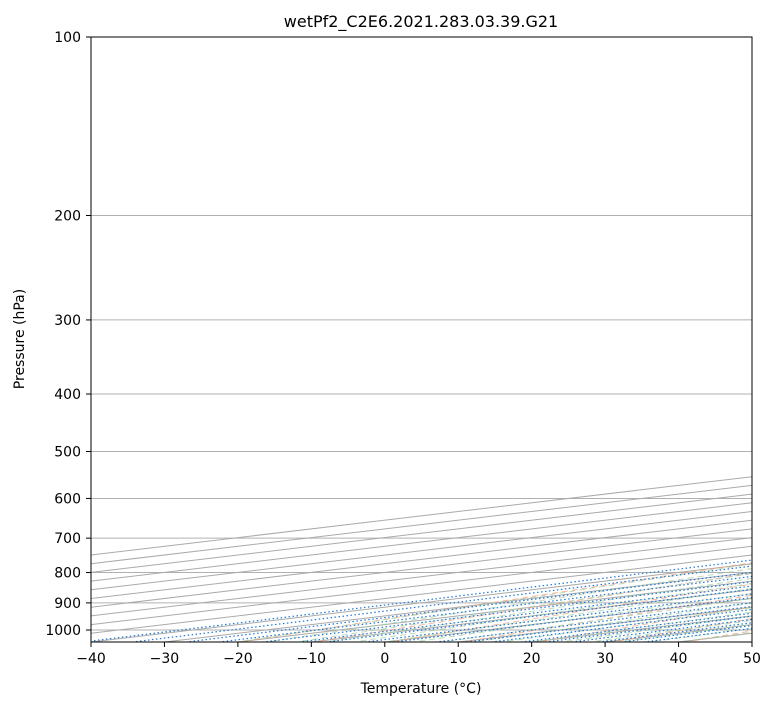 The height and width of the screenshot is (708, 775). What do you see at coordinates (238, 659) in the screenshot?
I see `x-tick-label: −20` at bounding box center [238, 659].